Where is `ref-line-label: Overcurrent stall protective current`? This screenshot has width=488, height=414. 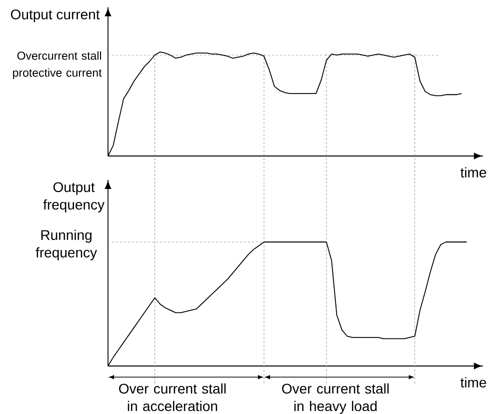 ref-line-label: Overcurrent stall protective current is located at coordinates (57, 65).